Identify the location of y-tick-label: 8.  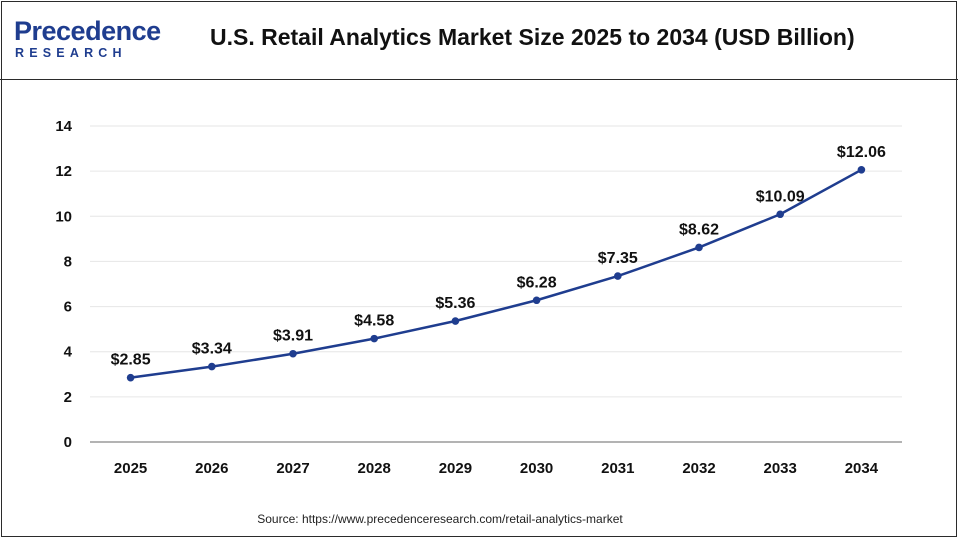
(68, 261).